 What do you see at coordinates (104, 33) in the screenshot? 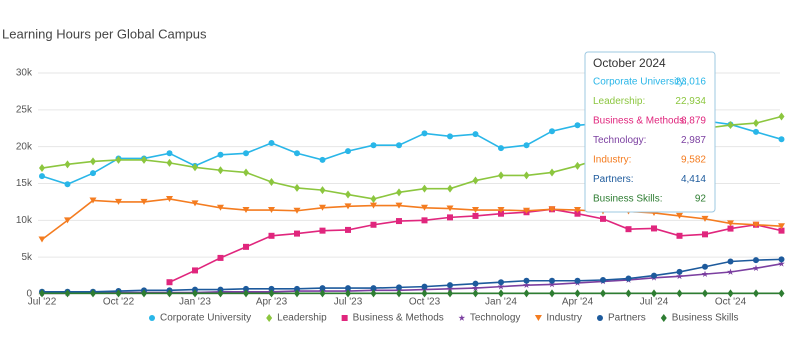
I see `chart-title: Learning Hours per Global Campus` at bounding box center [104, 33].